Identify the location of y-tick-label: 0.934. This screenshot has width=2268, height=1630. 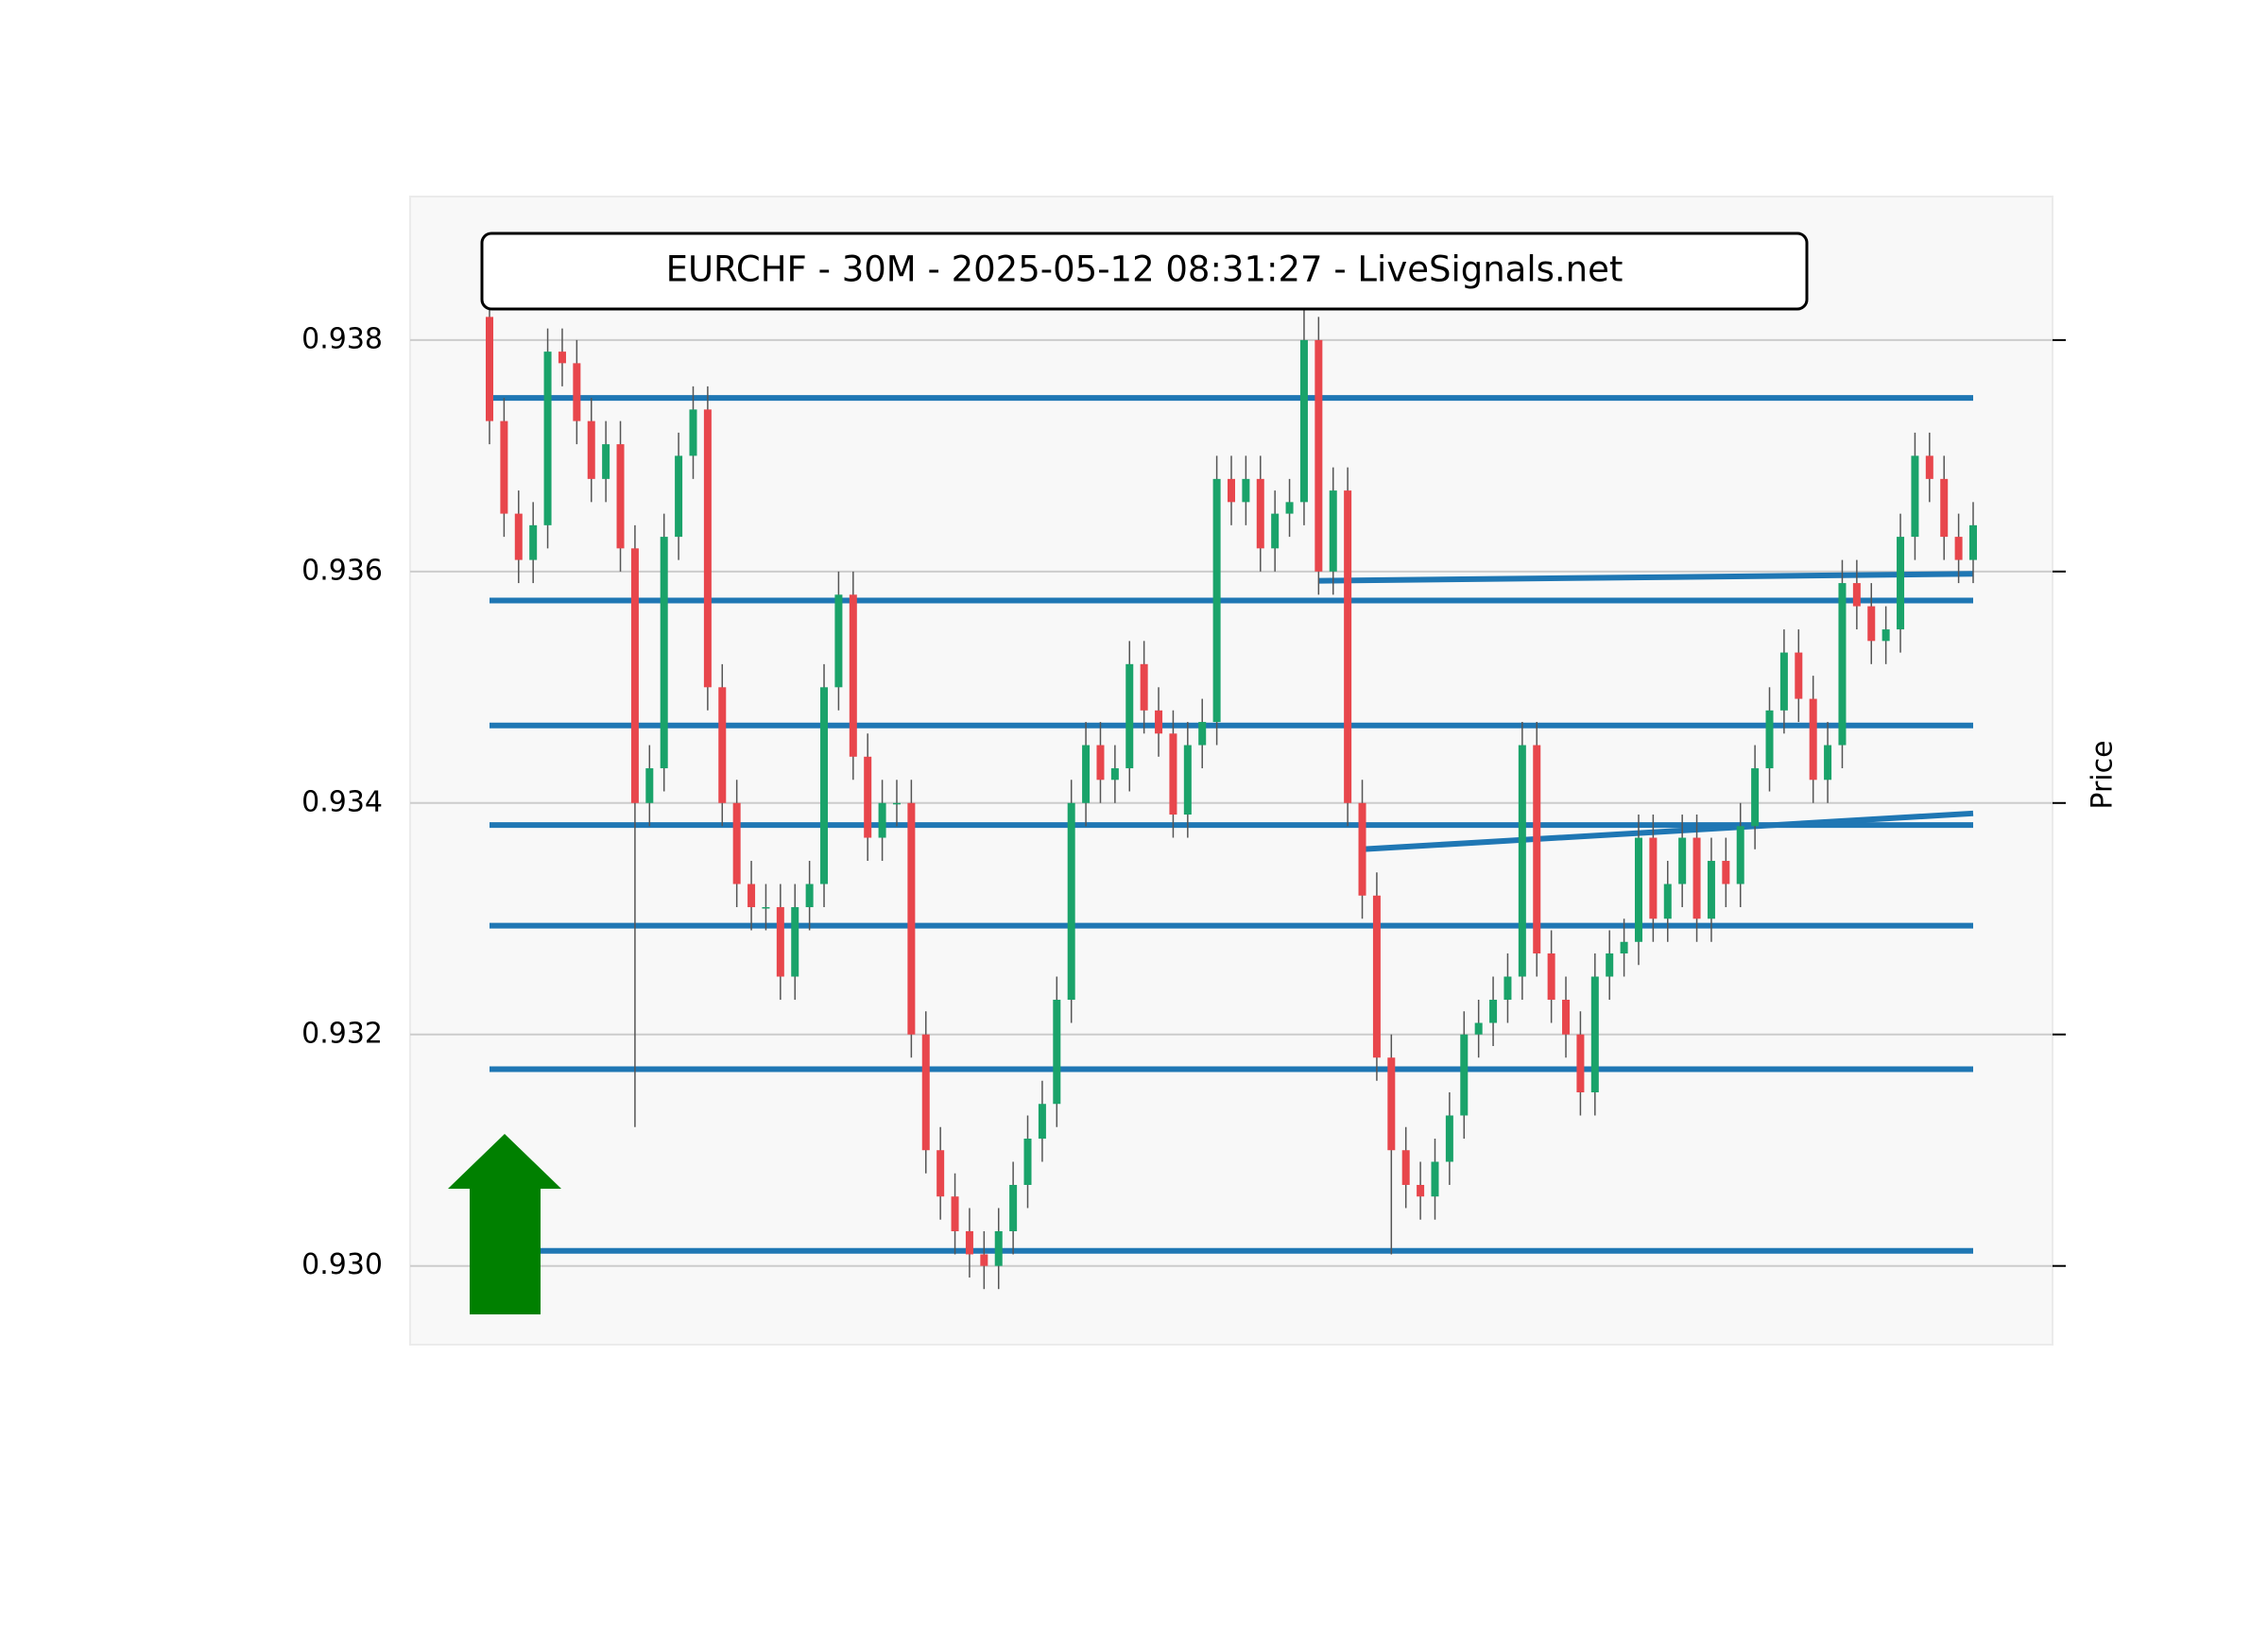
(342, 802).